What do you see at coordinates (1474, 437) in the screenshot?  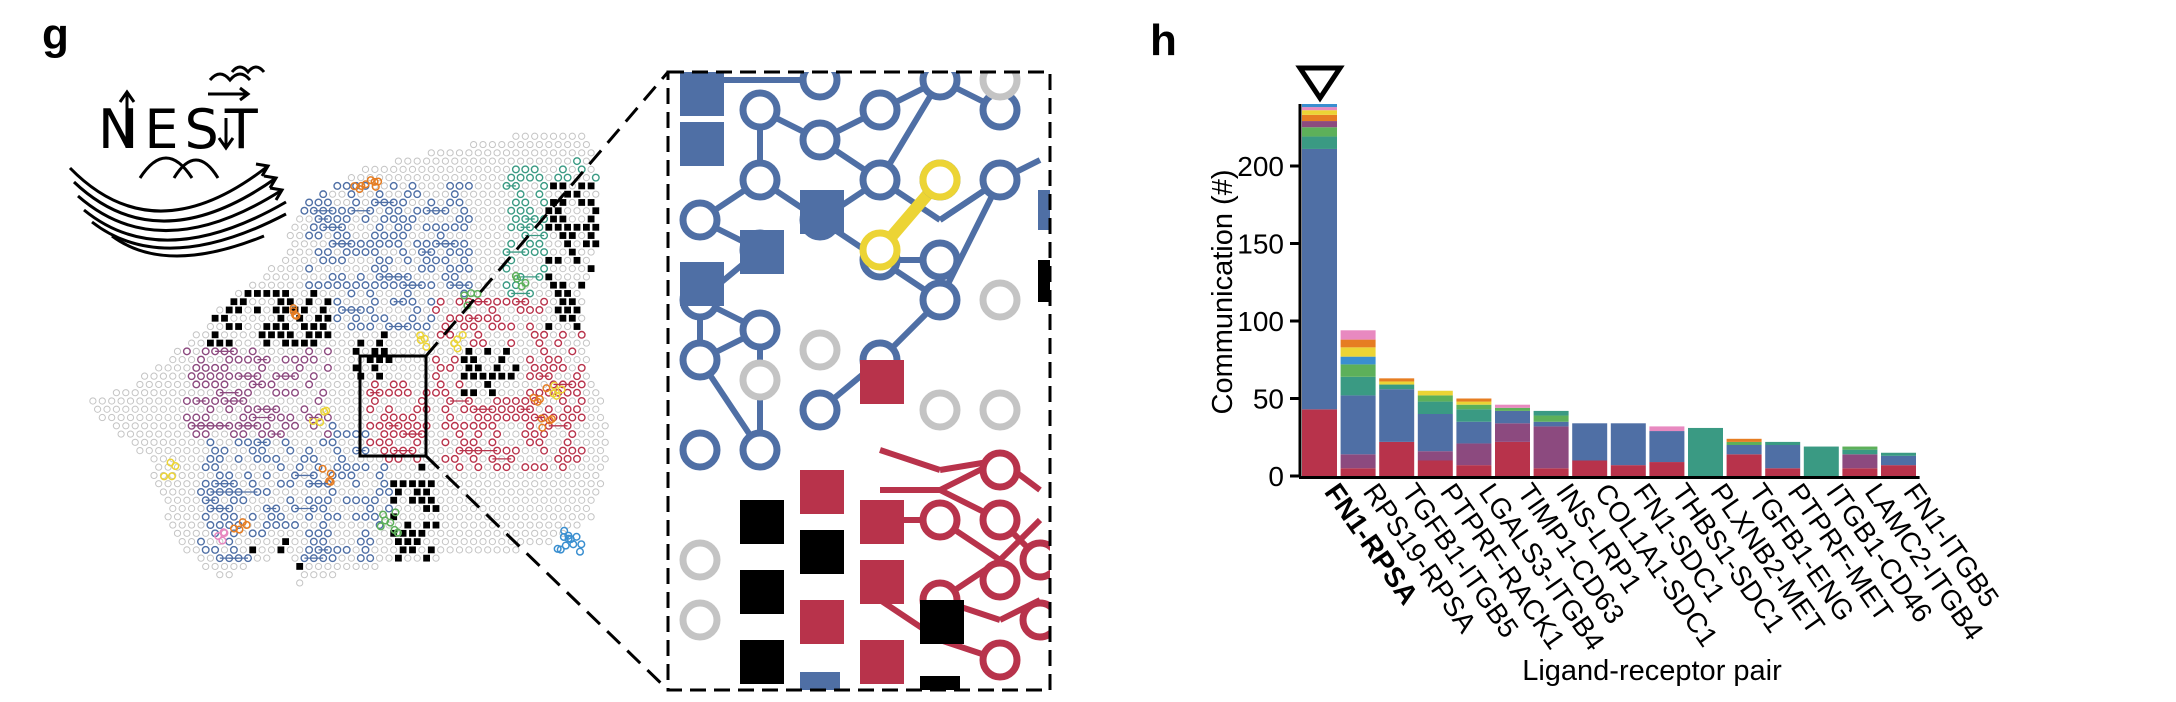 I see `bar-lgals3-itgb4` at bounding box center [1474, 437].